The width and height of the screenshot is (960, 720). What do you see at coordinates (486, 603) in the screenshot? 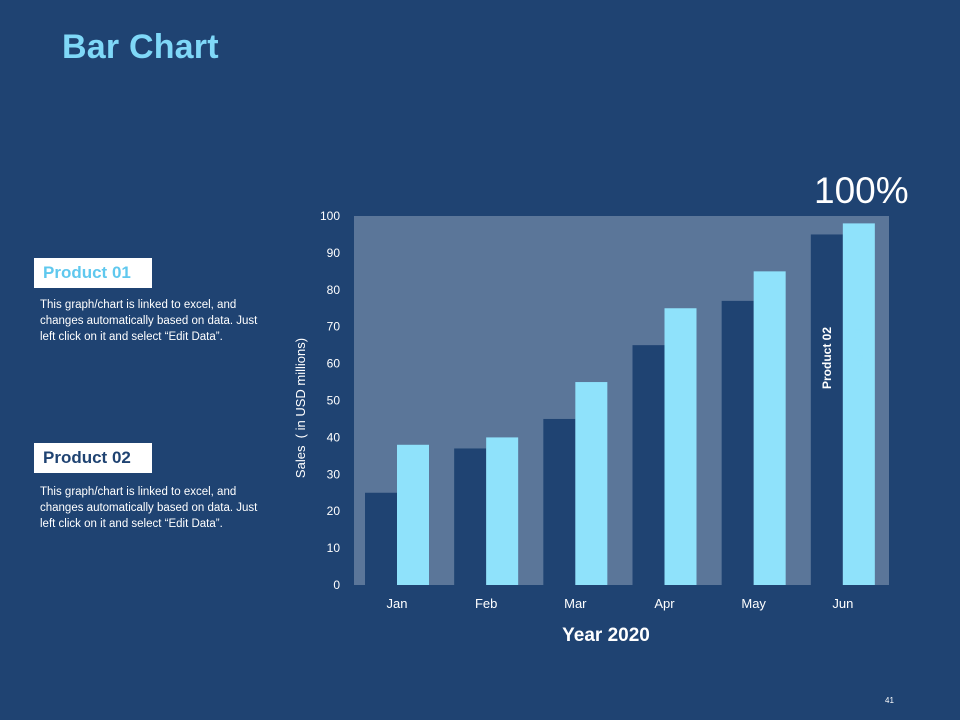
I see `x-tick-label: Feb` at bounding box center [486, 603].